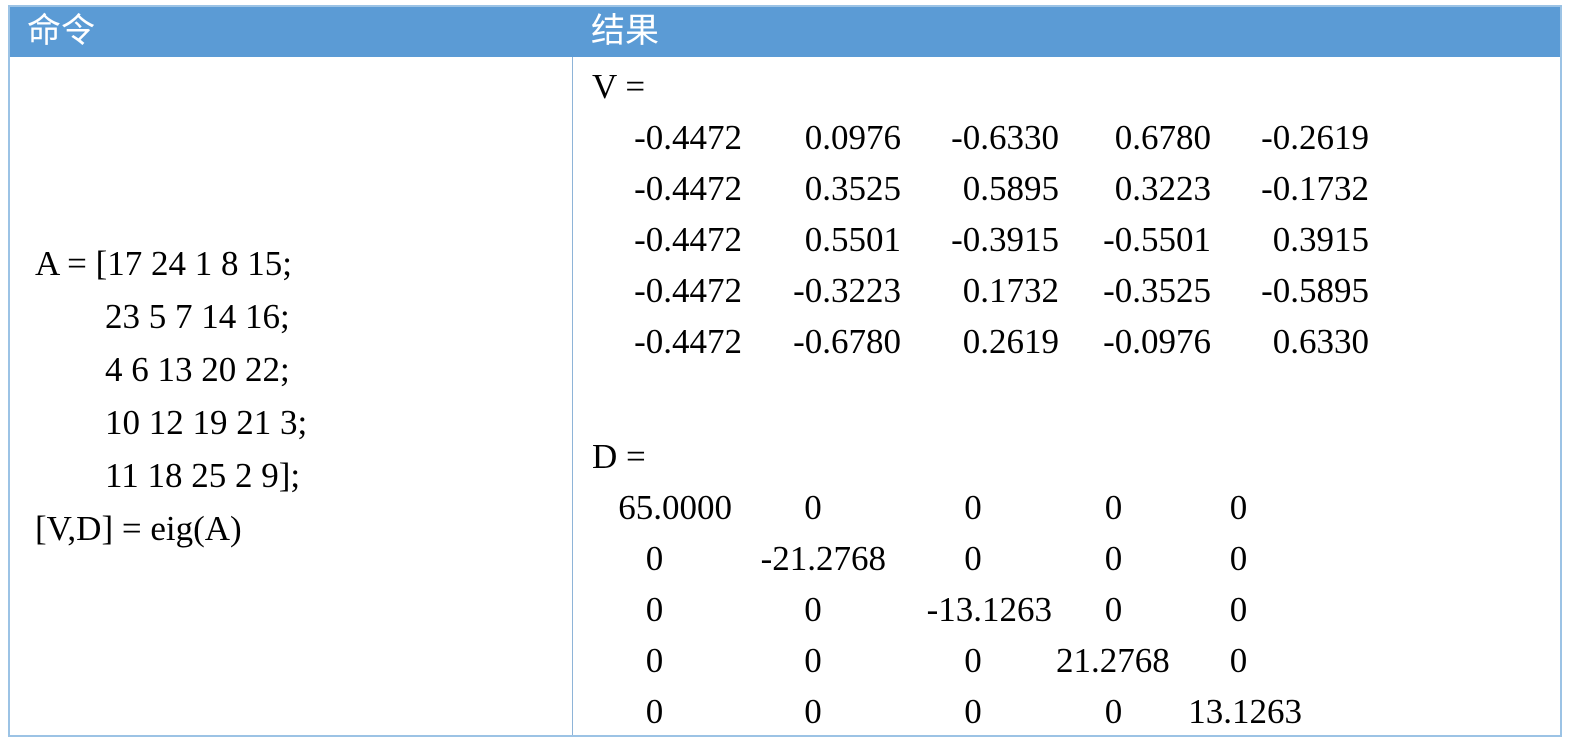 The width and height of the screenshot is (1574, 744). What do you see at coordinates (1066, 507) in the screenshot?
I see `matrix-row: 65.0000 0 0 0 0` at bounding box center [1066, 507].